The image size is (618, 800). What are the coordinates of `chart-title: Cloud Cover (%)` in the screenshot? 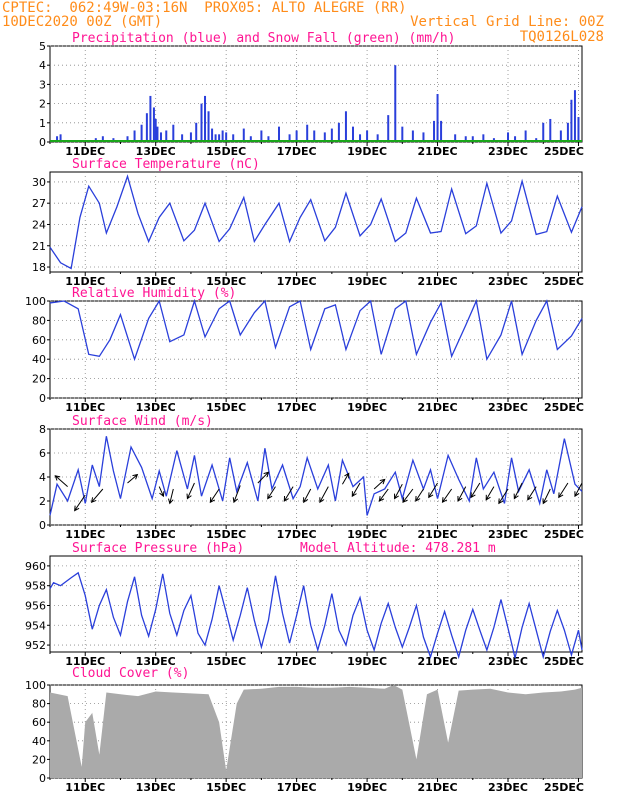 It's located at (130, 673).